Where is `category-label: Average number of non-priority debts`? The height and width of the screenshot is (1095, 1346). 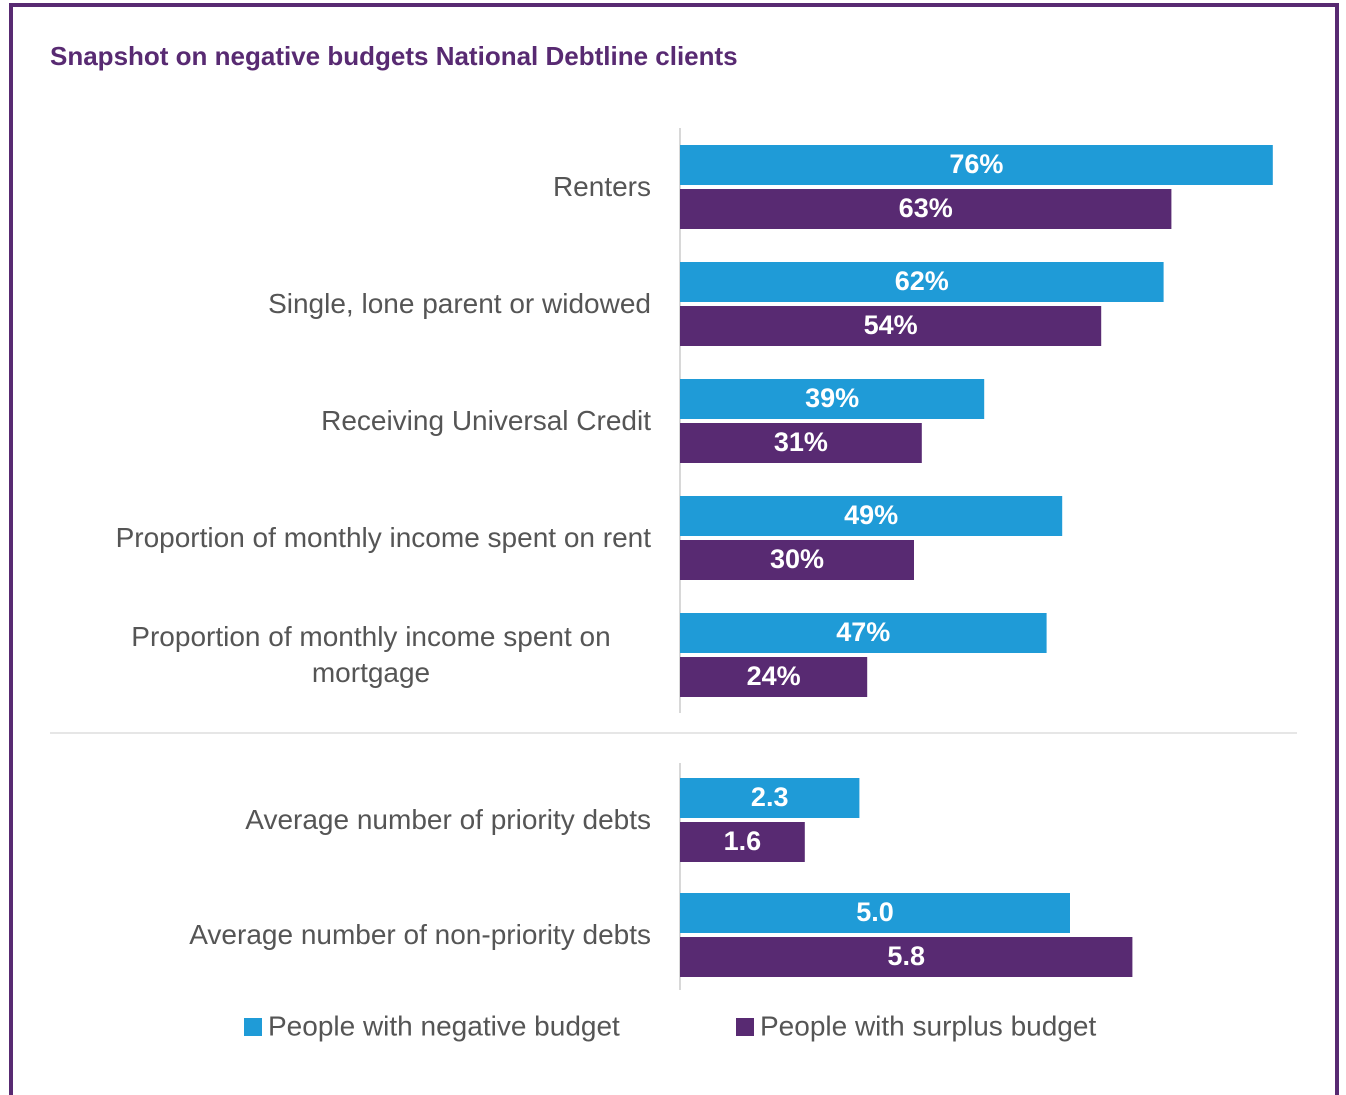
category-label: Average number of non-priority debts is located at coordinates (341, 935).